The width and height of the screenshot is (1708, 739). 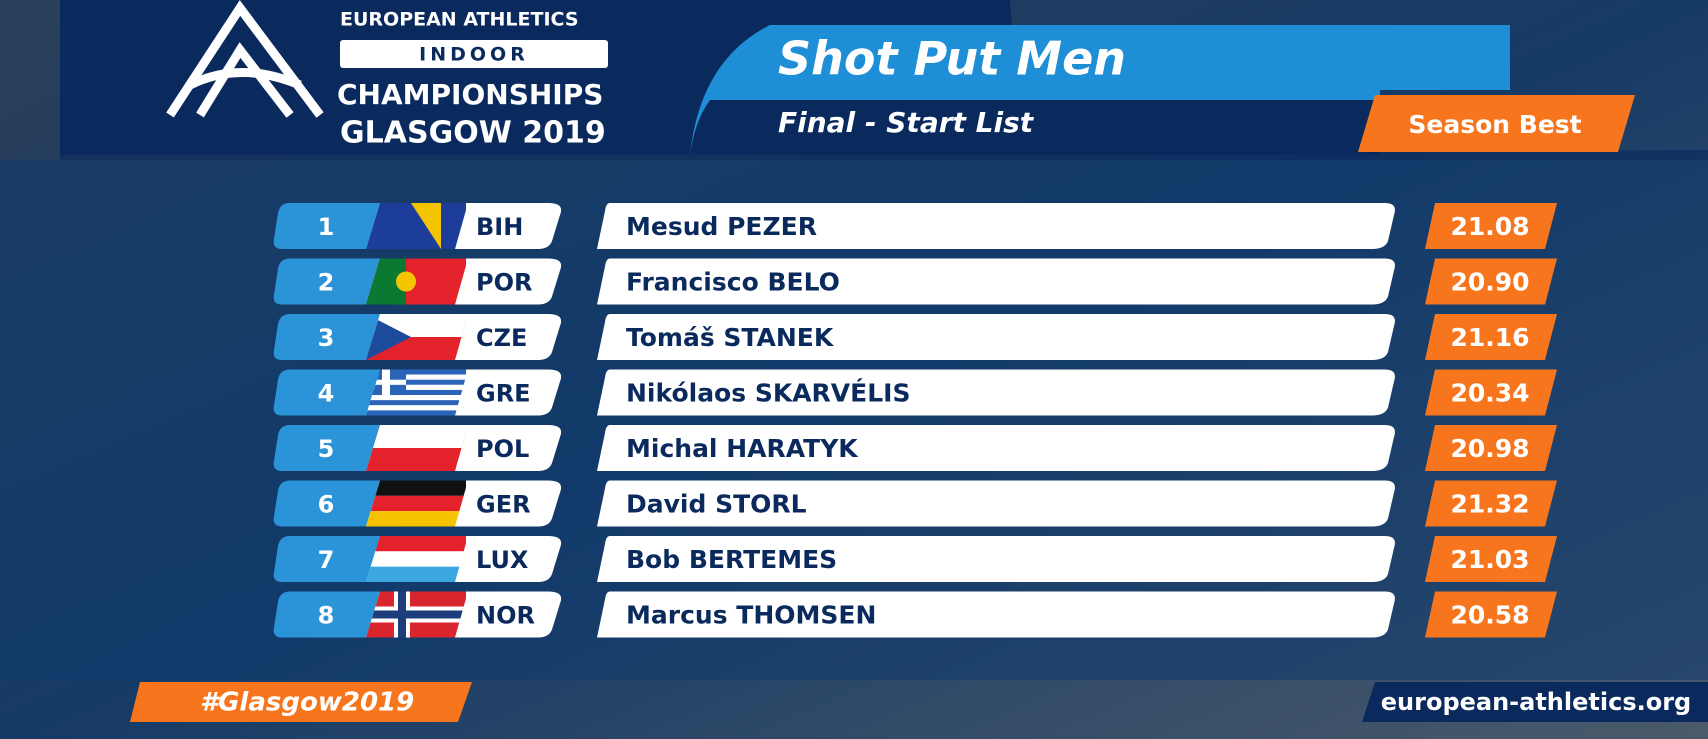 I want to click on row: 6 GER David STORL 21.32, so click(x=915, y=503).